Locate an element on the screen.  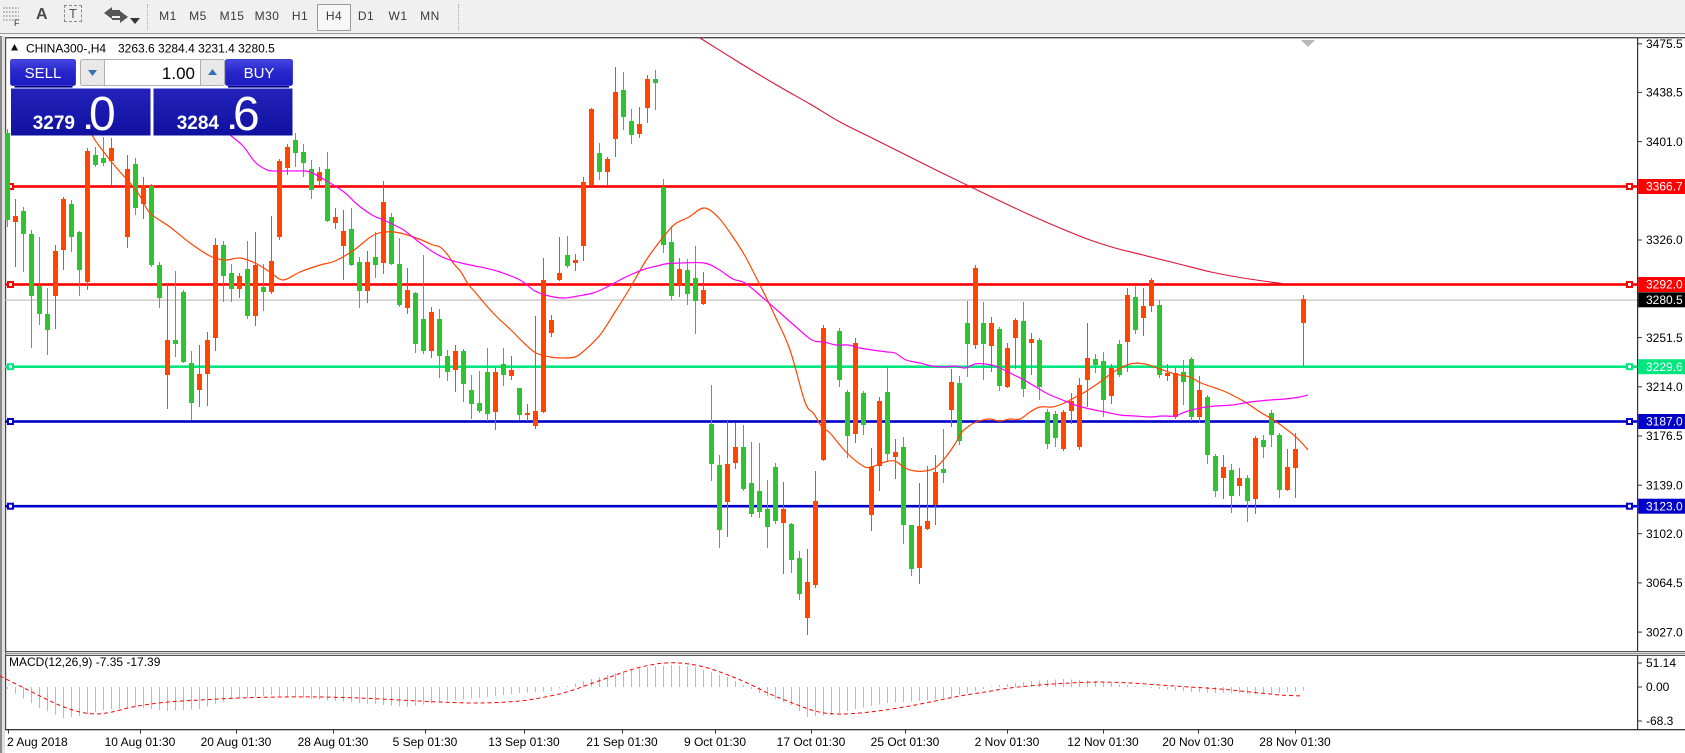
svg-text: 0 is located at coordinates (102, 114).